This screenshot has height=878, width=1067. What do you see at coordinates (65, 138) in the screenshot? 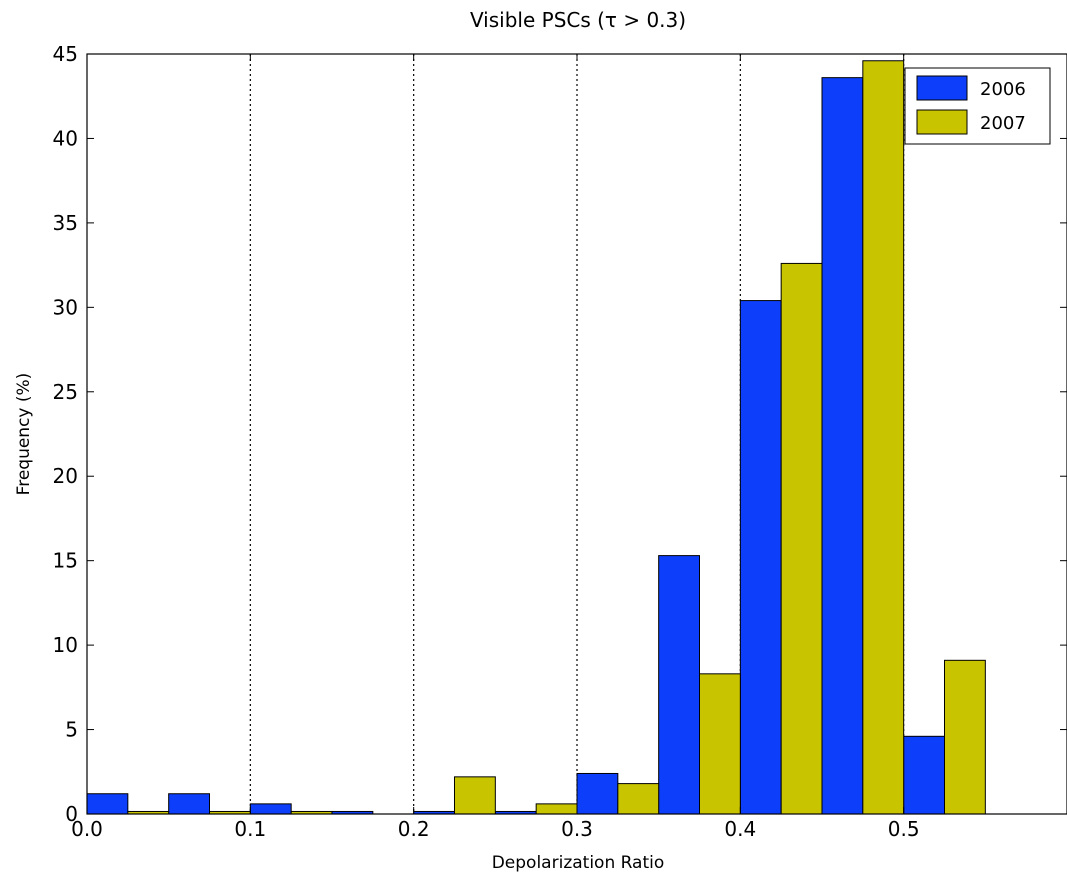
I see `y-tick-label: 40` at bounding box center [65, 138].